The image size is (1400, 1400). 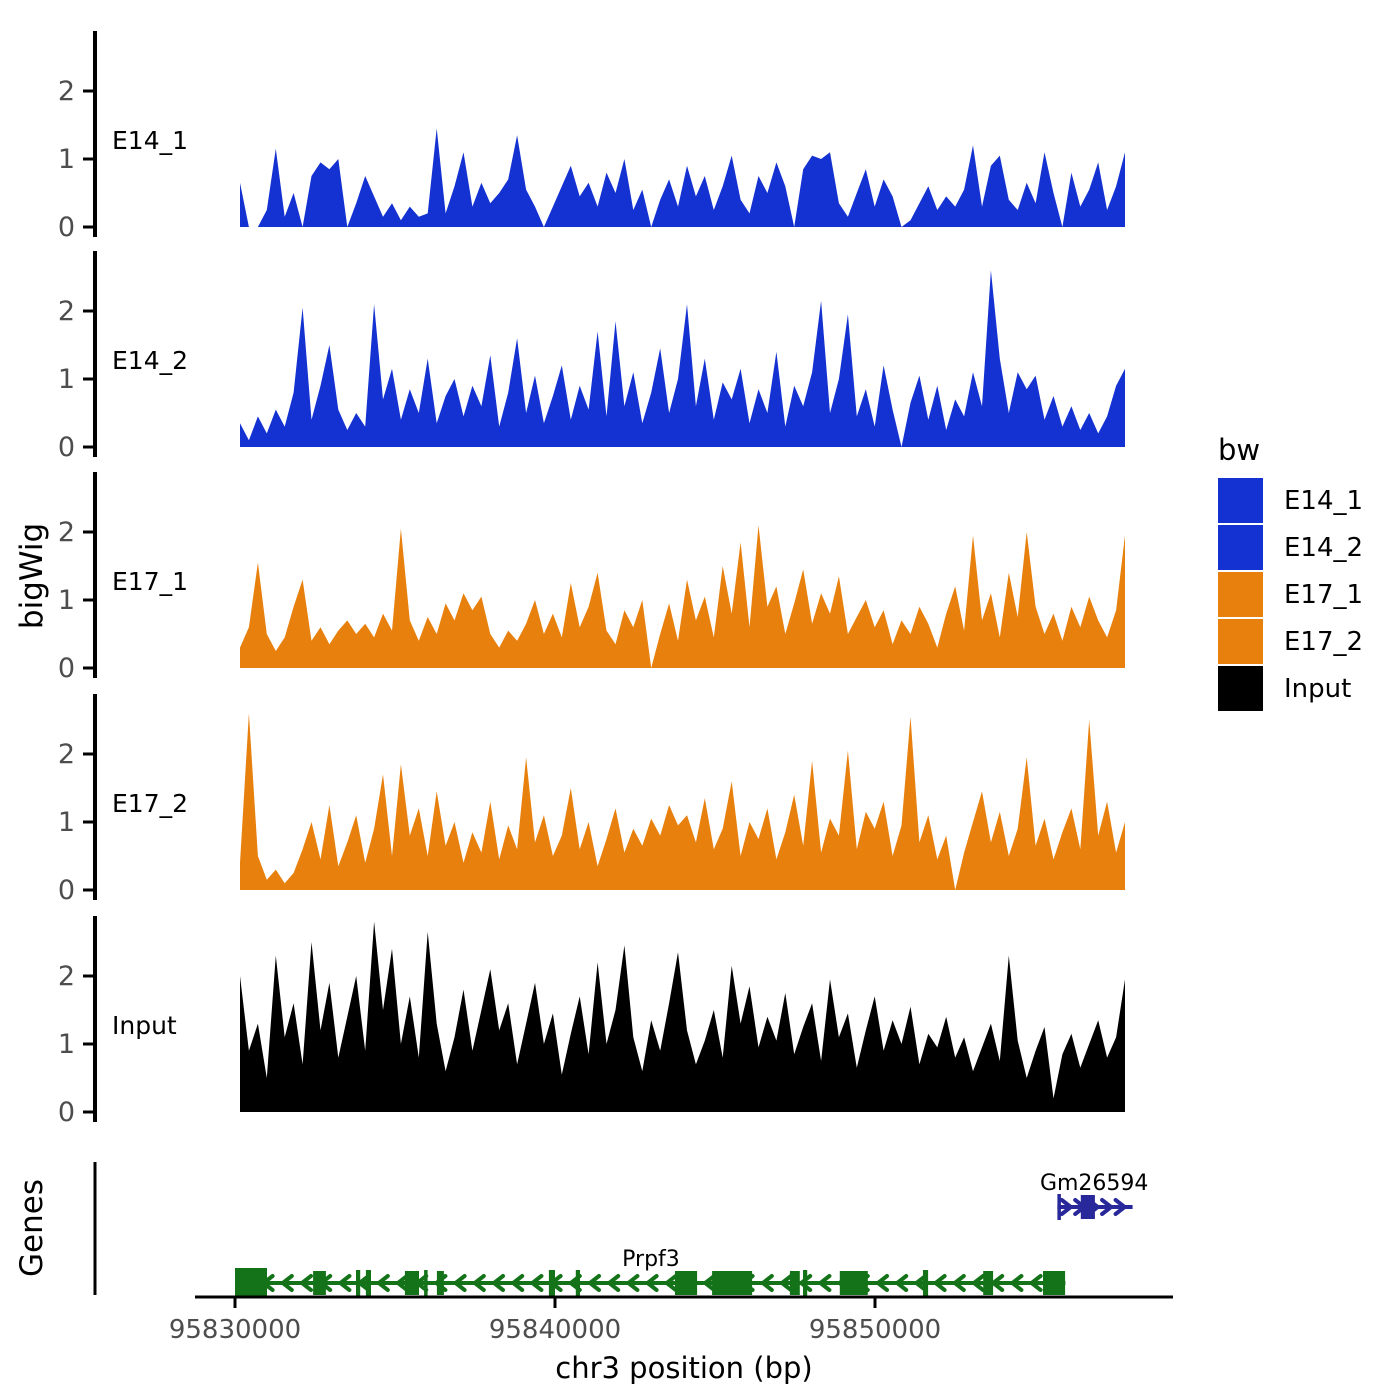 I want to click on y-axis-title: bigWig, so click(x=32, y=576).